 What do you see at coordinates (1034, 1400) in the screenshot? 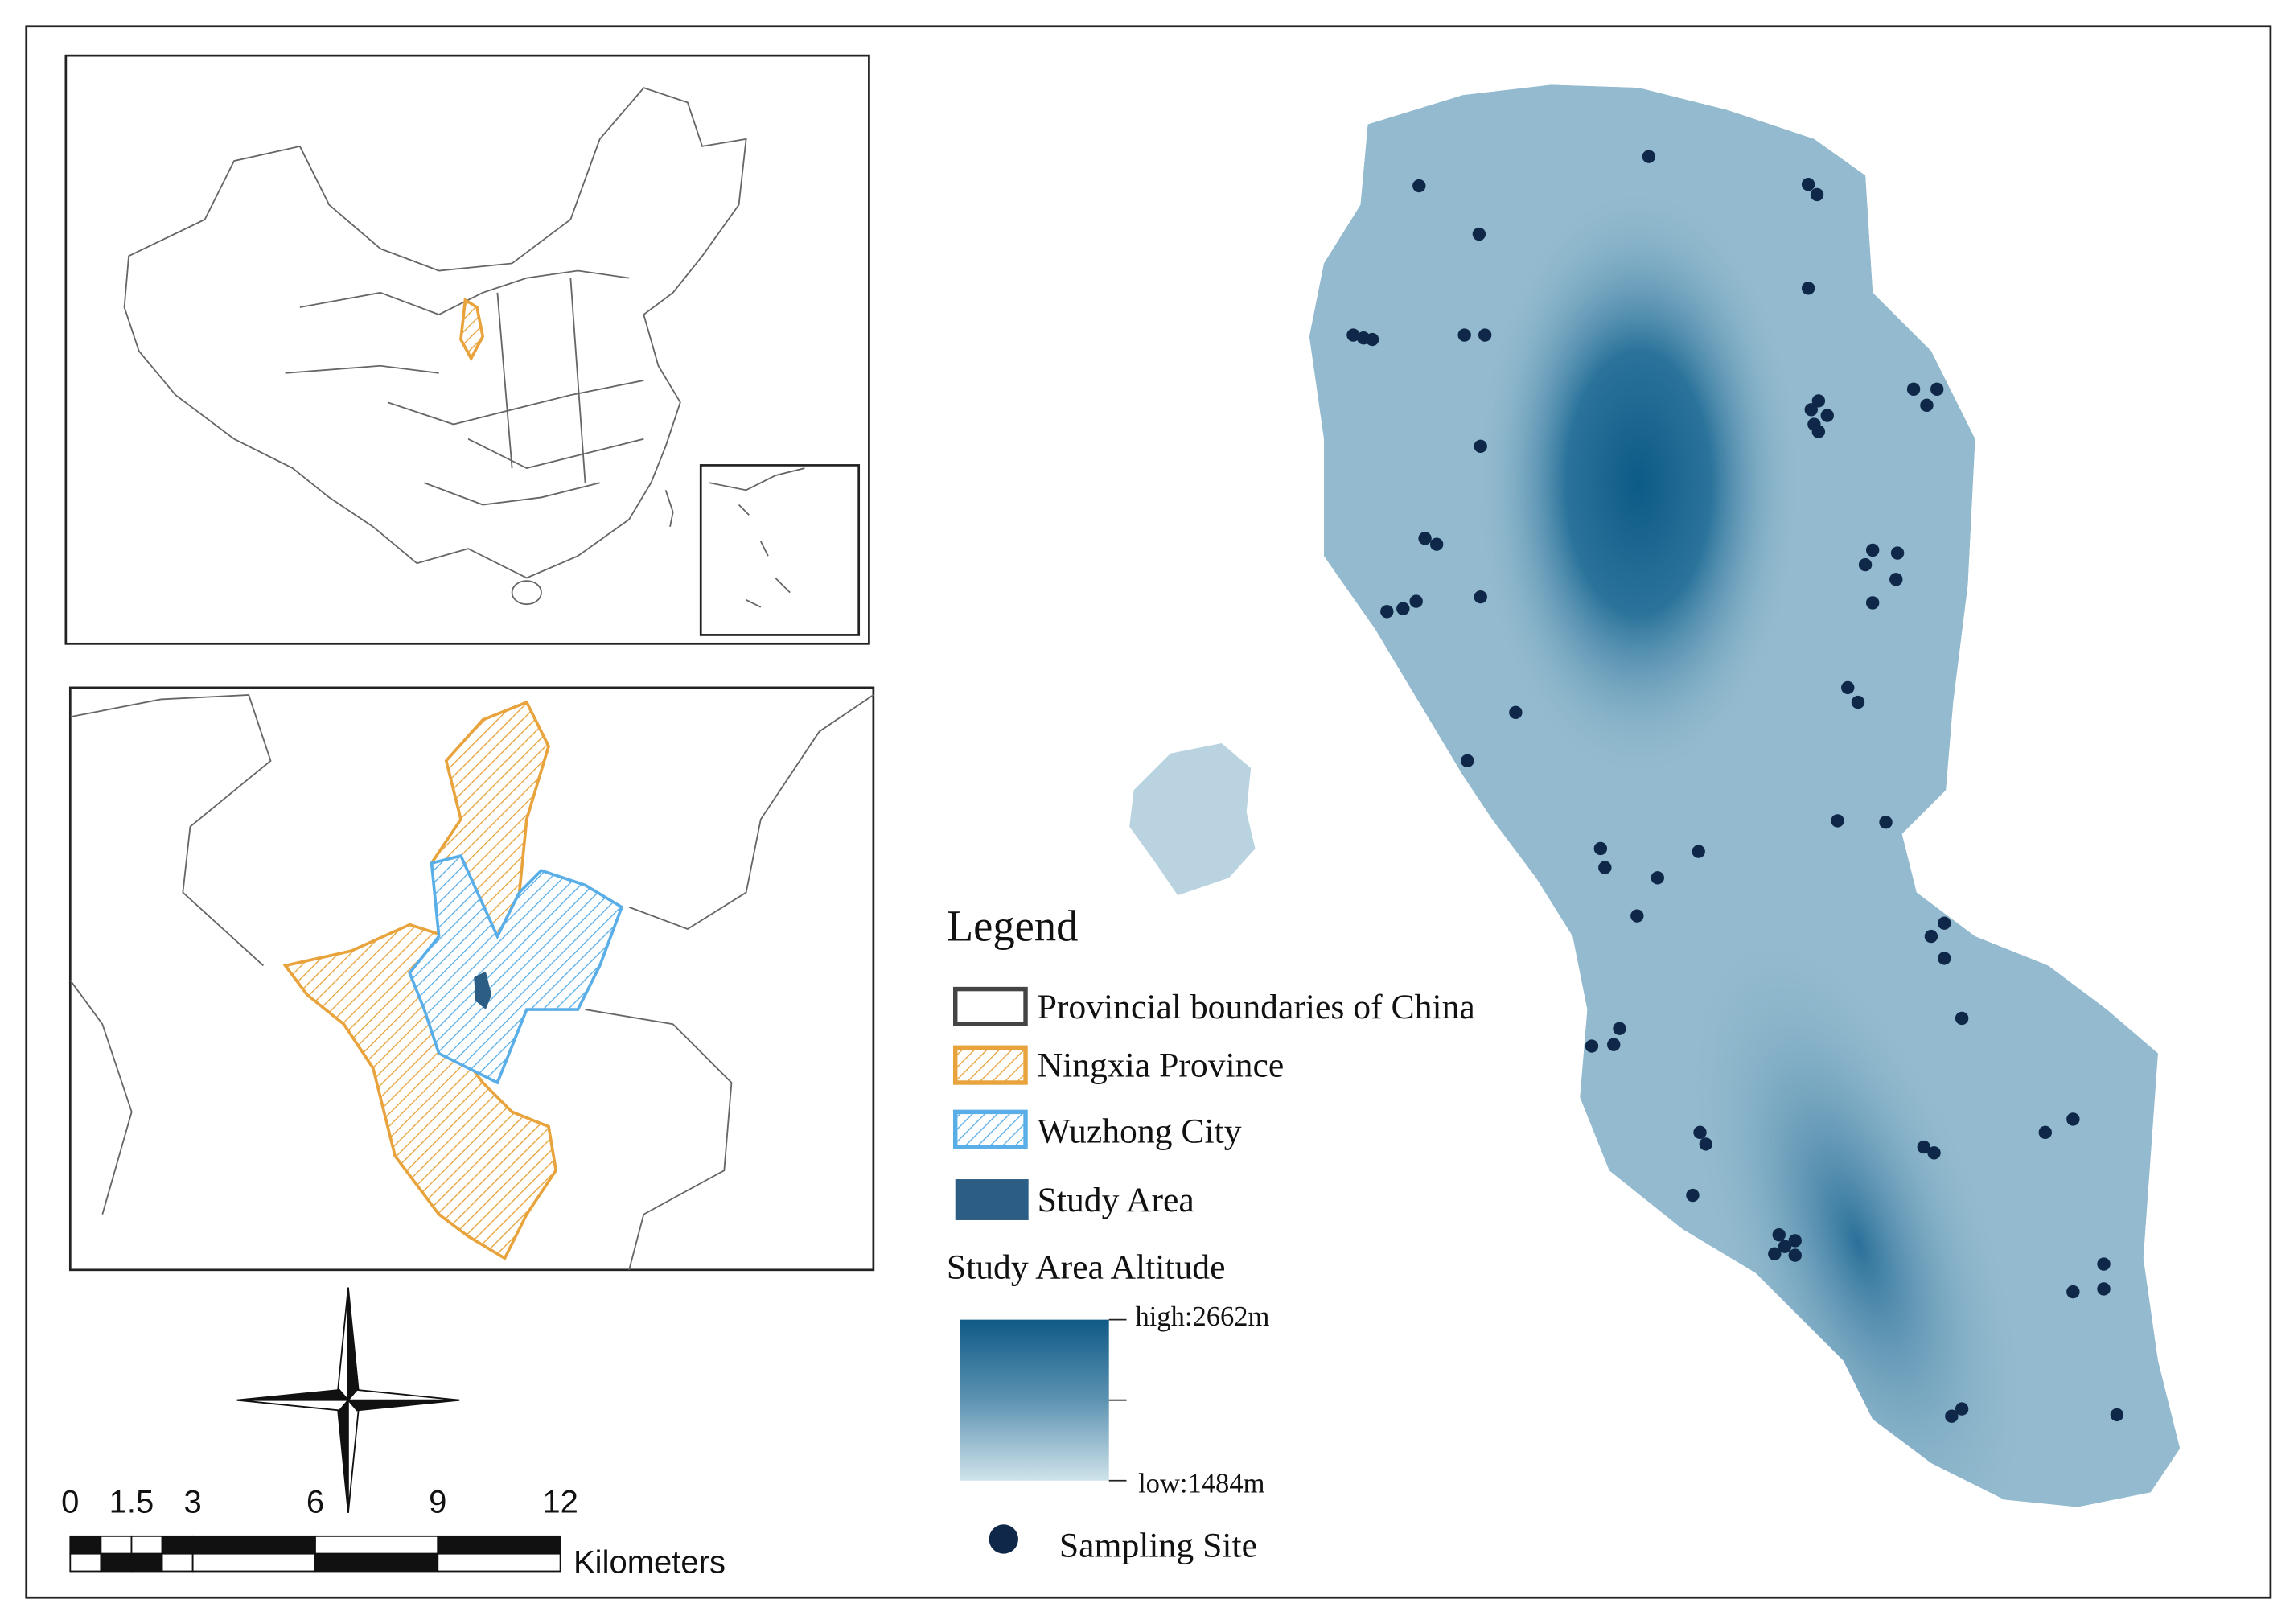
I see `altitude-ramp` at bounding box center [1034, 1400].